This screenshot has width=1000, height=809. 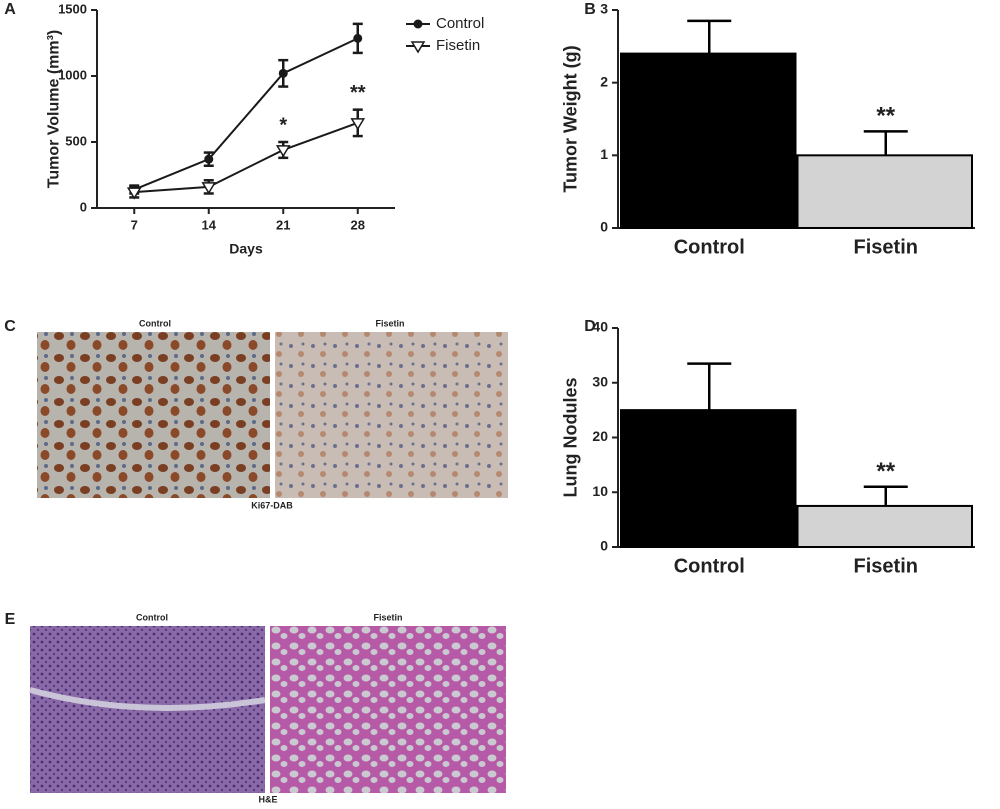 I want to click on y-tick-label: 20, so click(x=600, y=436).